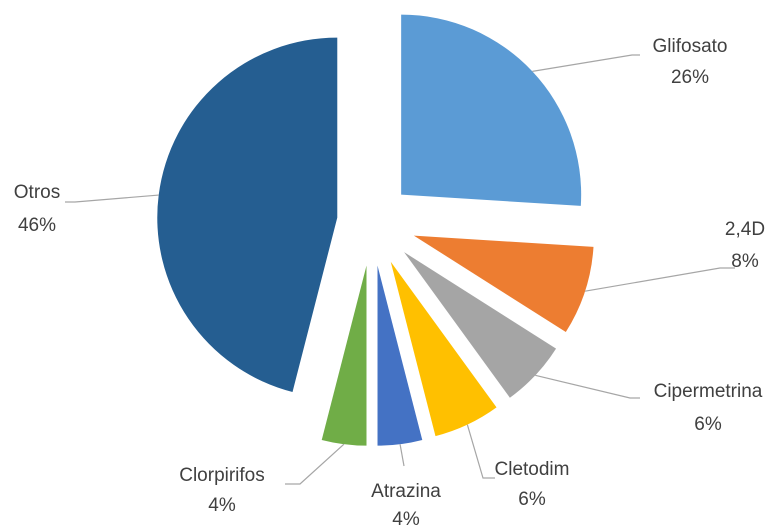 This screenshot has height=526, width=777. Describe the element at coordinates (690, 46) in the screenshot. I see `category-label: Glifosato` at that location.